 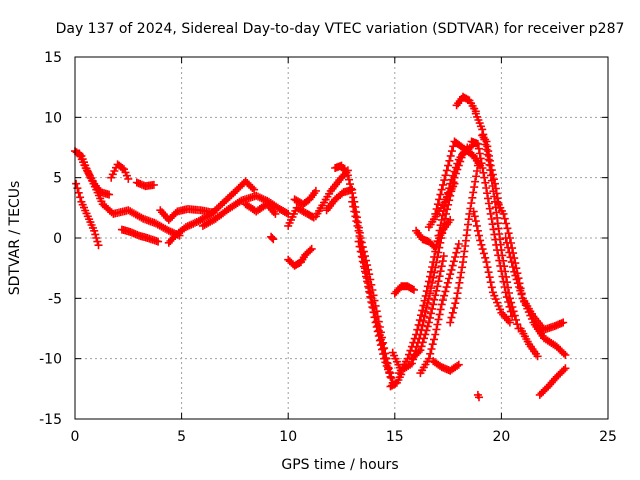 What do you see at coordinates (75, 437) in the screenshot?
I see `x-tick-label: 0` at bounding box center [75, 437].